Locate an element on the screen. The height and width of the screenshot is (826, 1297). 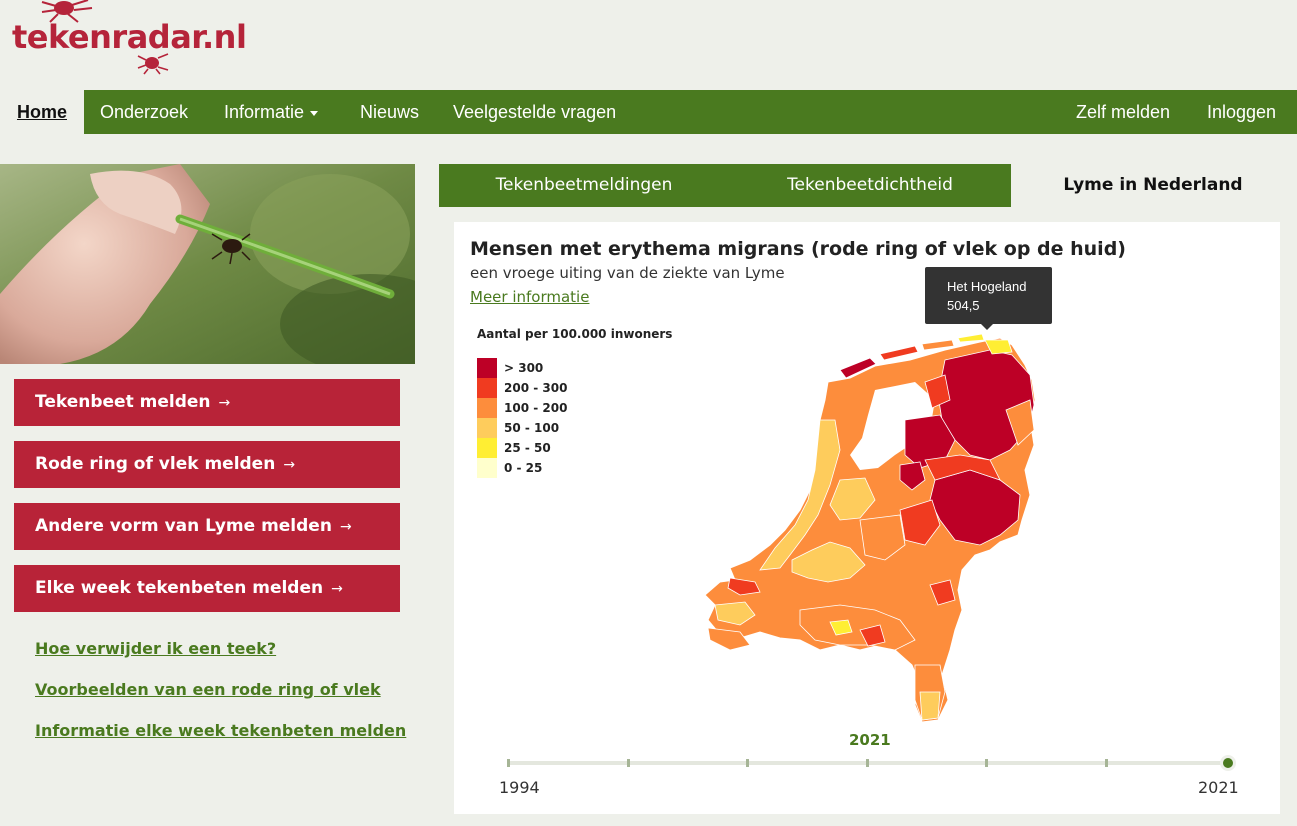
tab-tekenbeetdichtheid: Tekenbeetdichtheid is located at coordinates (870, 185).